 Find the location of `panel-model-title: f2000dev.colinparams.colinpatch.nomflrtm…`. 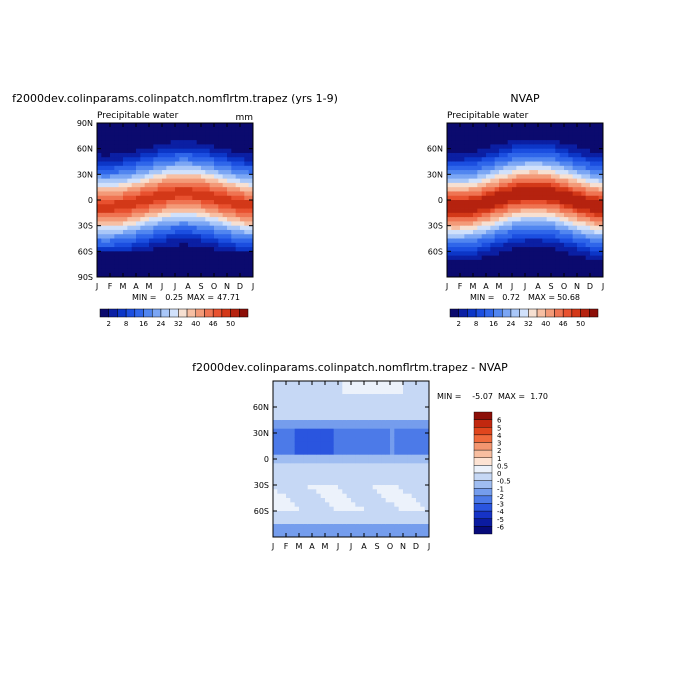

panel-model-title: f2000dev.colinparams.colinpatch.nomflrtm… is located at coordinates (175, 98).